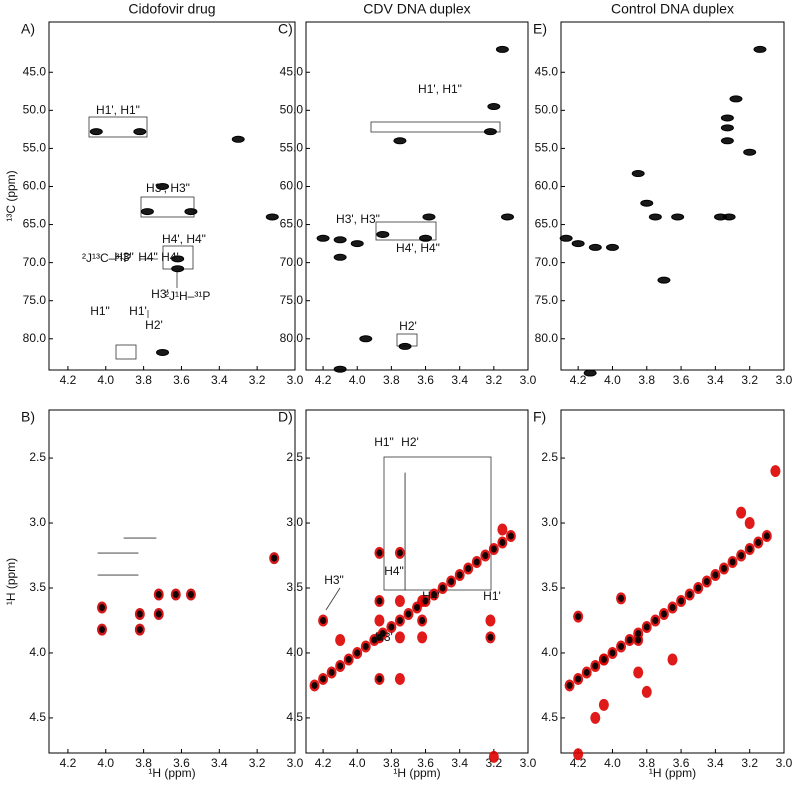  What do you see at coordinates (138, 311) in the screenshot?
I see `peak-annotation: H1'` at bounding box center [138, 311].